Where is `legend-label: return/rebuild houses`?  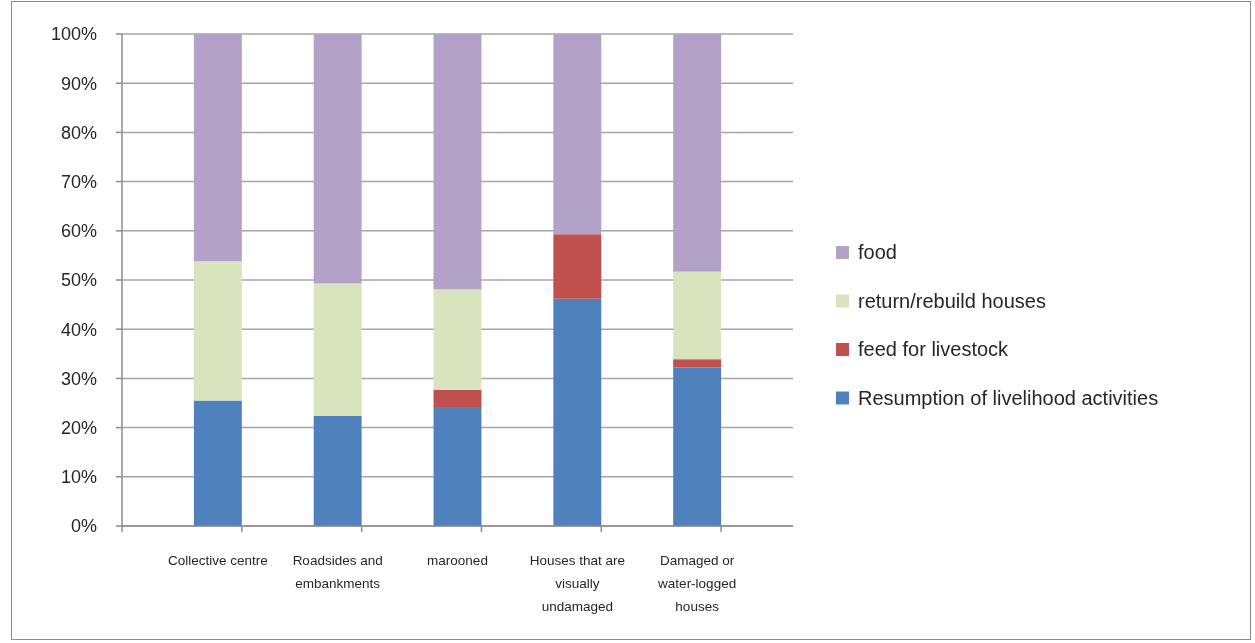
legend-label: return/rebuild houses is located at coordinates (952, 300).